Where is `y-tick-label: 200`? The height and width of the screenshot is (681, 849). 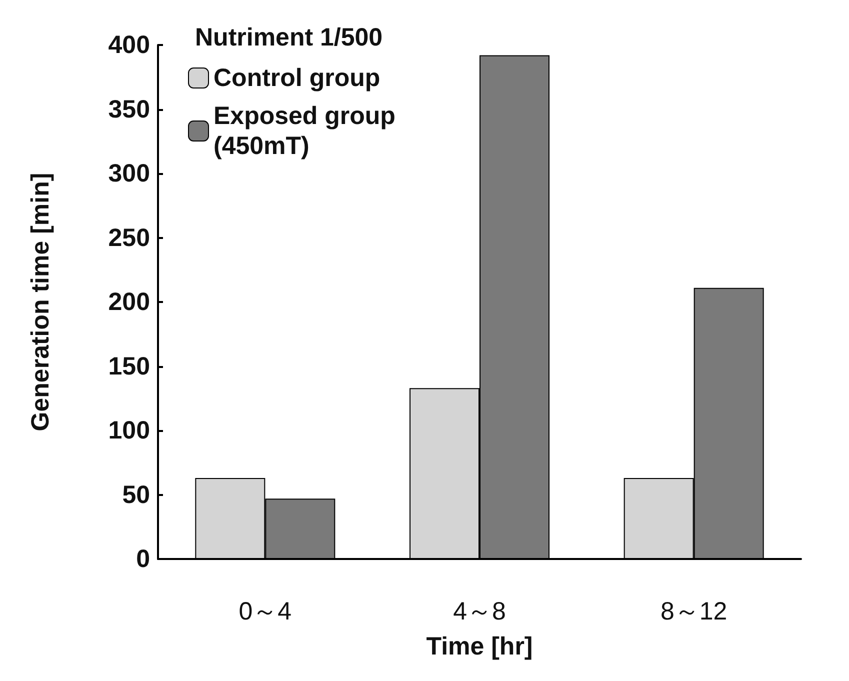
y-tick-label: 200 is located at coordinates (129, 302).